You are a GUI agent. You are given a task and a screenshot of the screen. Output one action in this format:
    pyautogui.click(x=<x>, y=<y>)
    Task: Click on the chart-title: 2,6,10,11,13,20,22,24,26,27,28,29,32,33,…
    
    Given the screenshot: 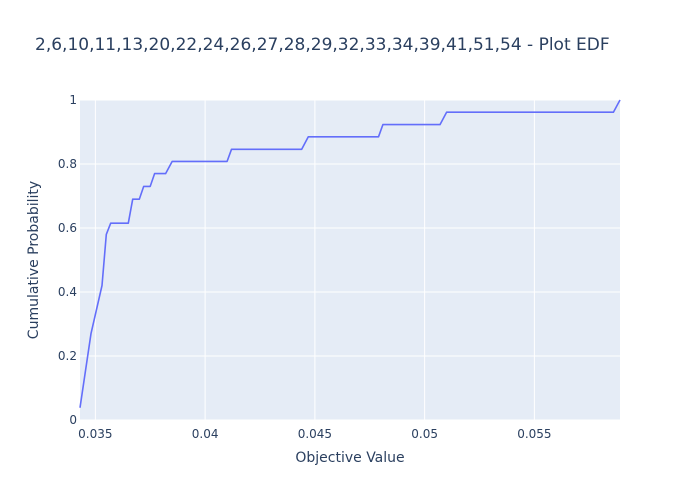 What is the action you would take?
    pyautogui.click(x=322, y=45)
    